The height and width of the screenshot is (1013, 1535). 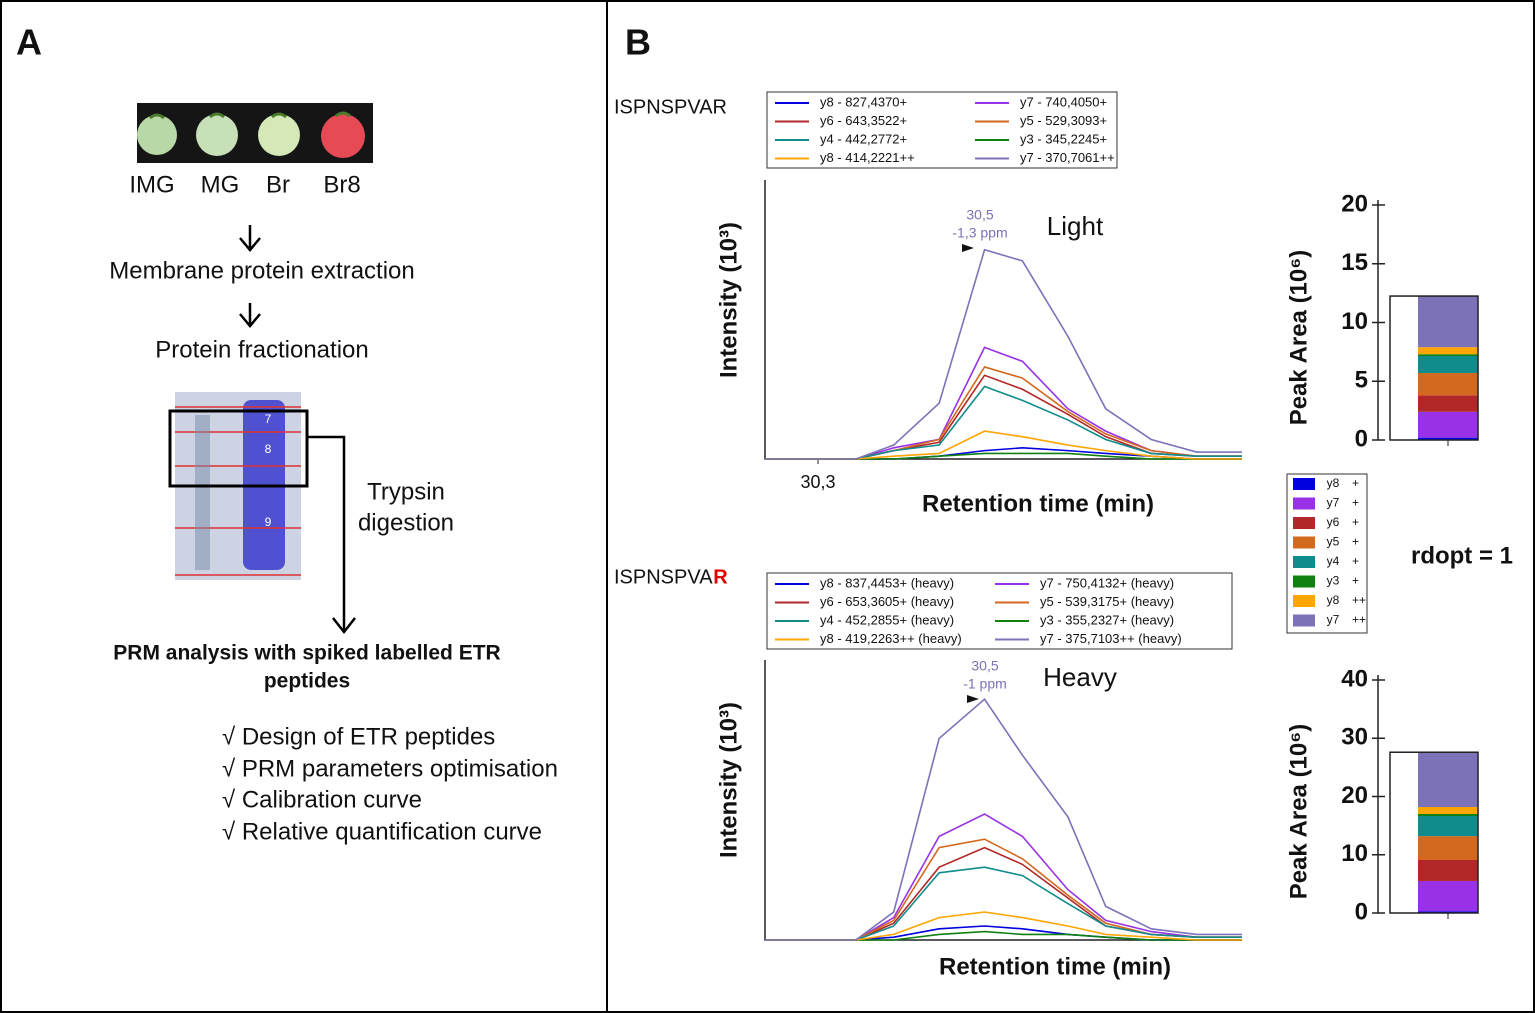 I want to click on plot-frame, so click(x=1434, y=832).